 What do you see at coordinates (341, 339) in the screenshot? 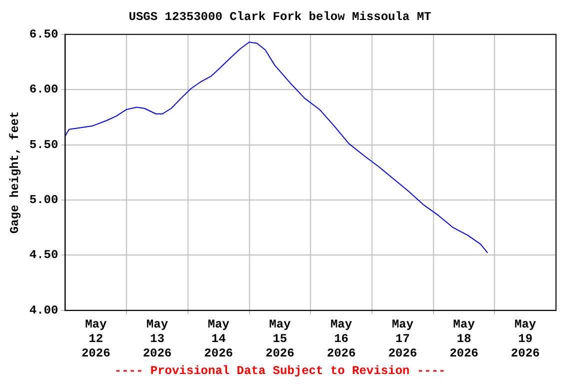
I see `x-tick-label: May 16 2026` at bounding box center [341, 339].